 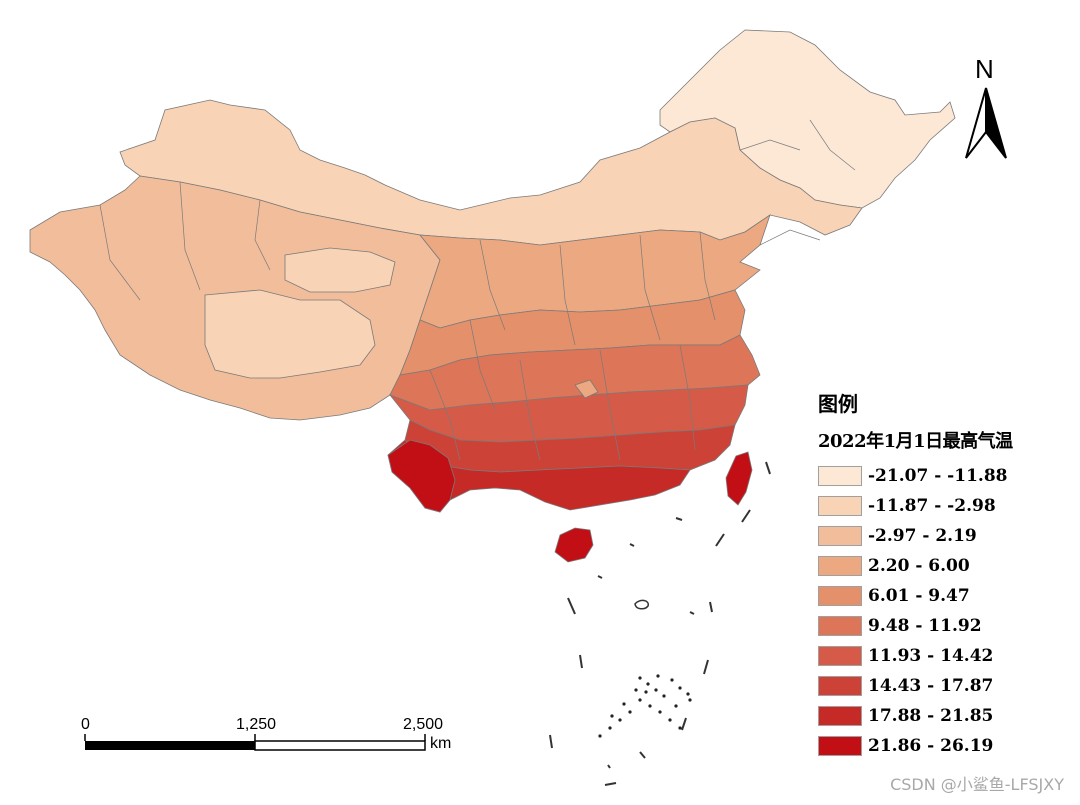 I want to click on legend-label: 9.48 - 11.92, so click(x=925, y=626).